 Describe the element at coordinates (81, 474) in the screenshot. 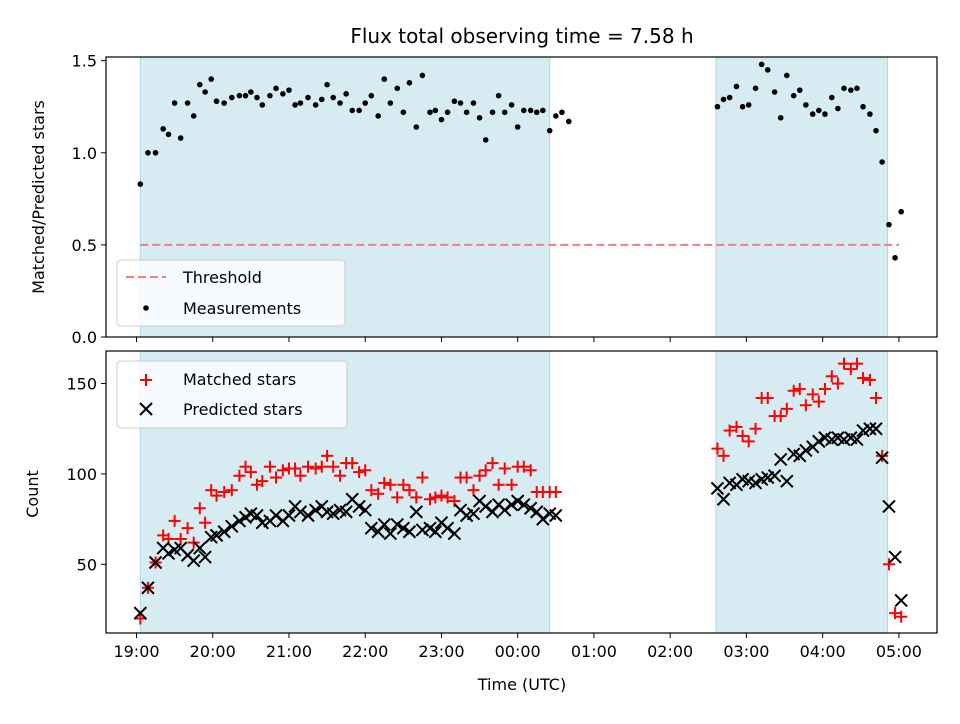

I see `y-tick-label: 100` at that location.